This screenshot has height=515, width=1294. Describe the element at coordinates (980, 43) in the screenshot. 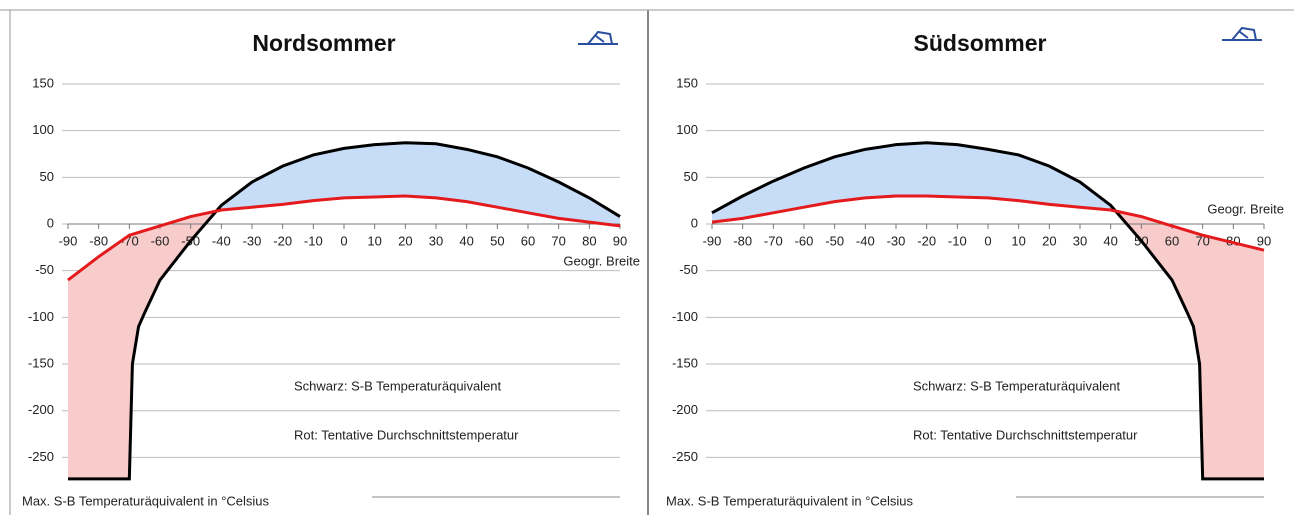

I see `chart-title: Südsommer` at that location.